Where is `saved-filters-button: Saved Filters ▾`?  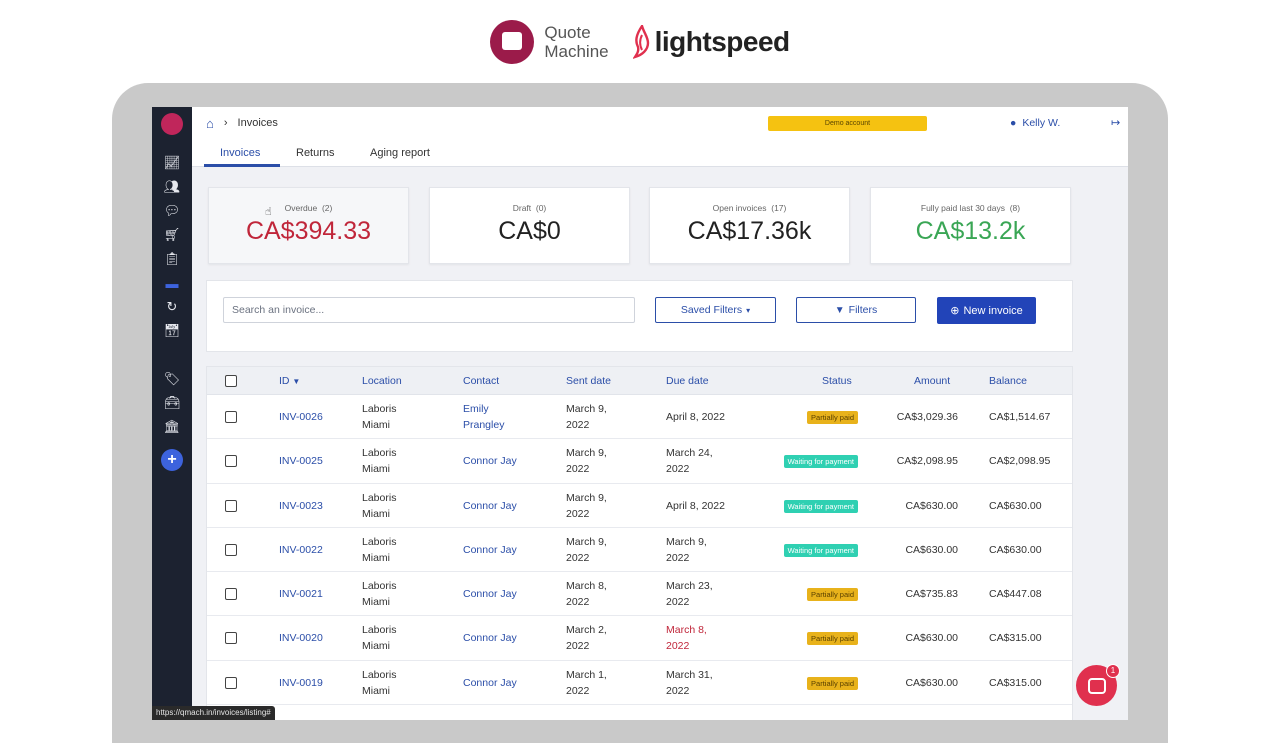 saved-filters-button: Saved Filters ▾ is located at coordinates (715, 310).